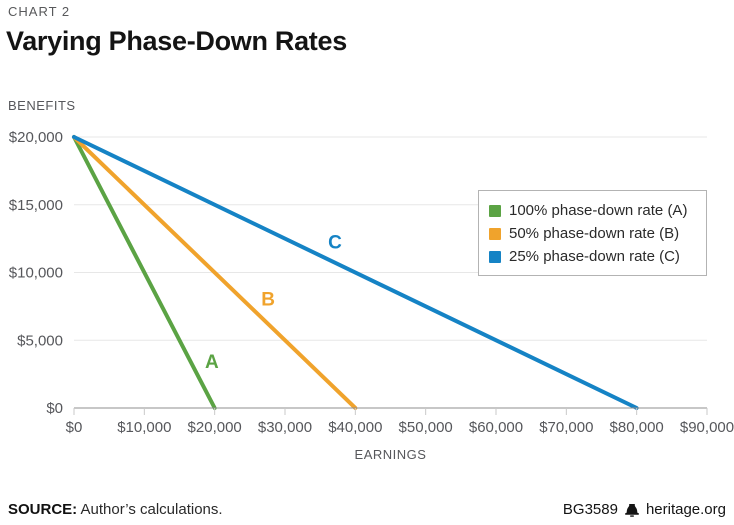 The width and height of the screenshot is (734, 525). I want to click on legend-item-label: 25% phase-down rate (C), so click(594, 256).